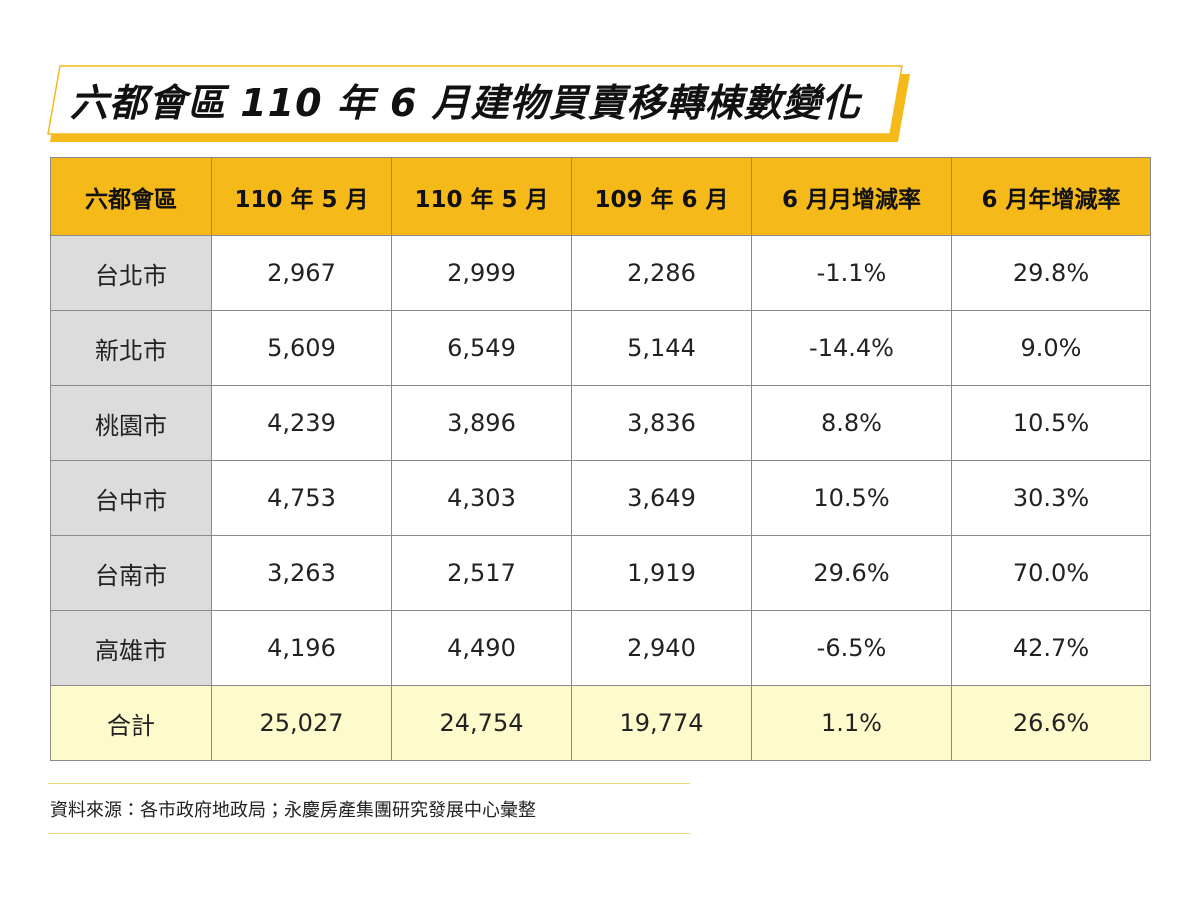  I want to click on table-row: 台中市 4,753 4,303 3,649 10.5% 30.3%, so click(600, 498).